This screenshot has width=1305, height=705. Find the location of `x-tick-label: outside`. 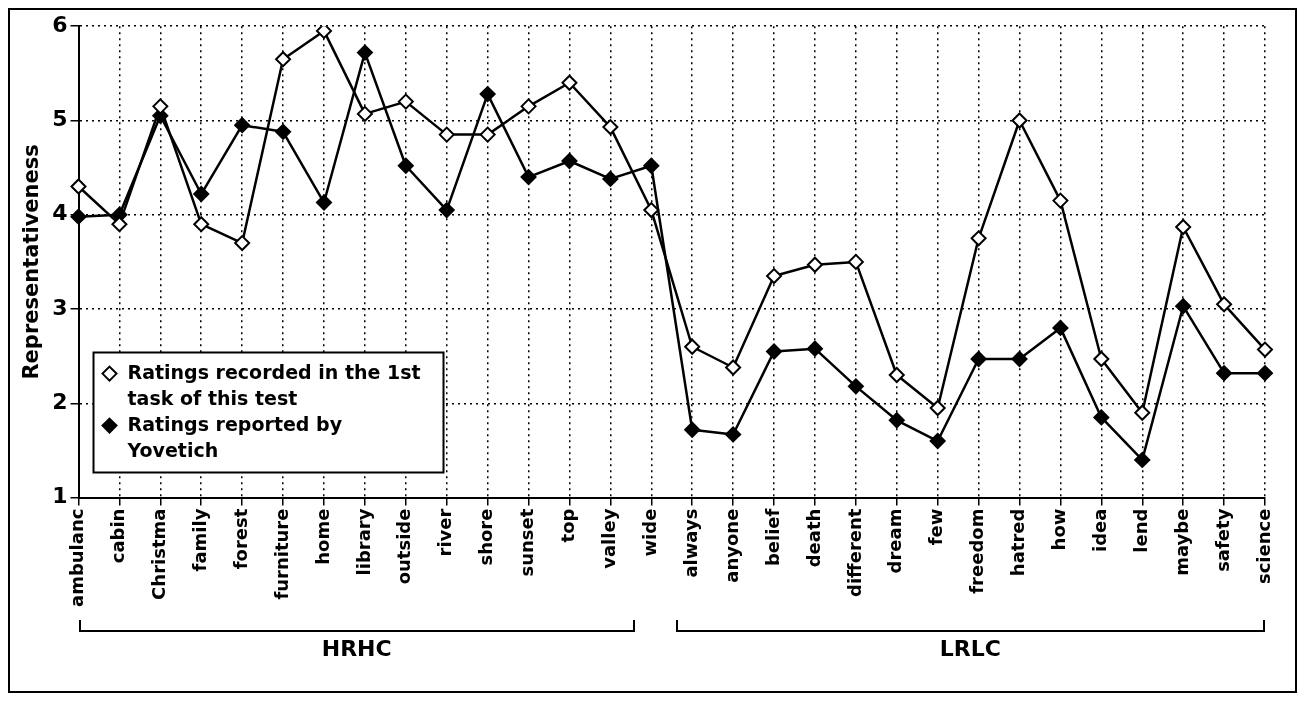

x-tick-label: outside is located at coordinates (404, 546).